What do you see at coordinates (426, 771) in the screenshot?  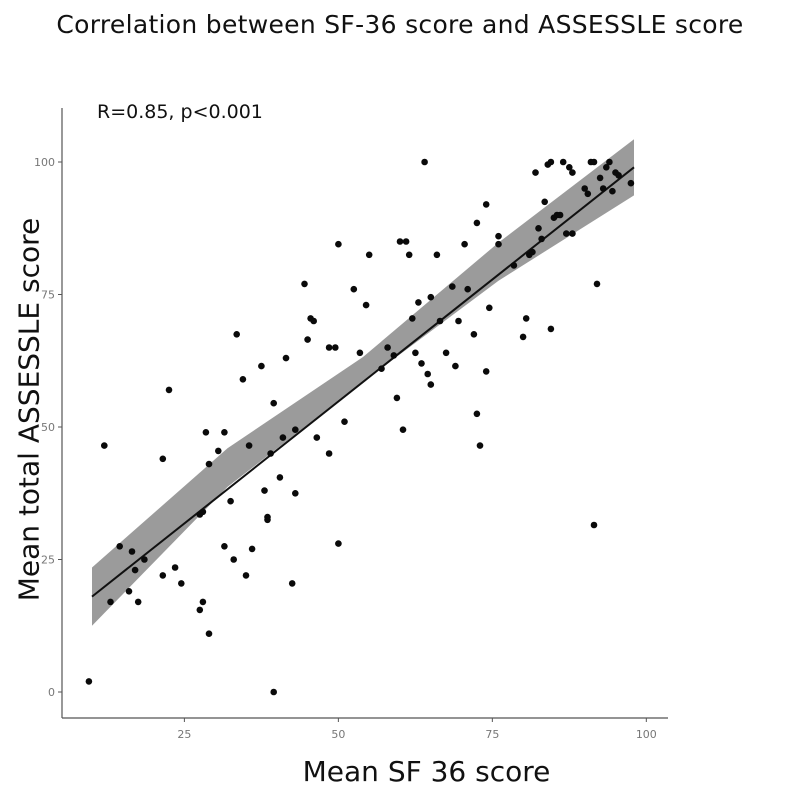 I see `x-axis-label: Mean SF 36 score` at bounding box center [426, 771].